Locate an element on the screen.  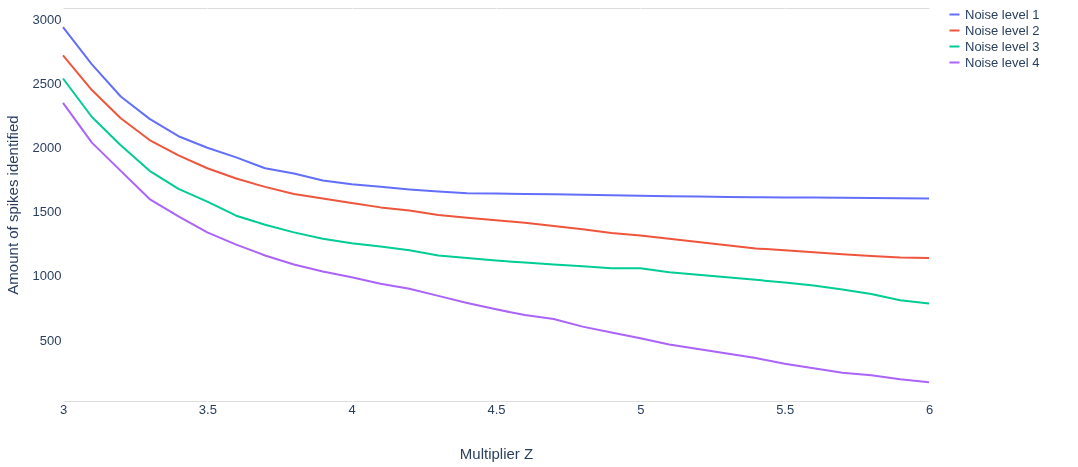
y-tick-label: 3000 is located at coordinates (47, 20).